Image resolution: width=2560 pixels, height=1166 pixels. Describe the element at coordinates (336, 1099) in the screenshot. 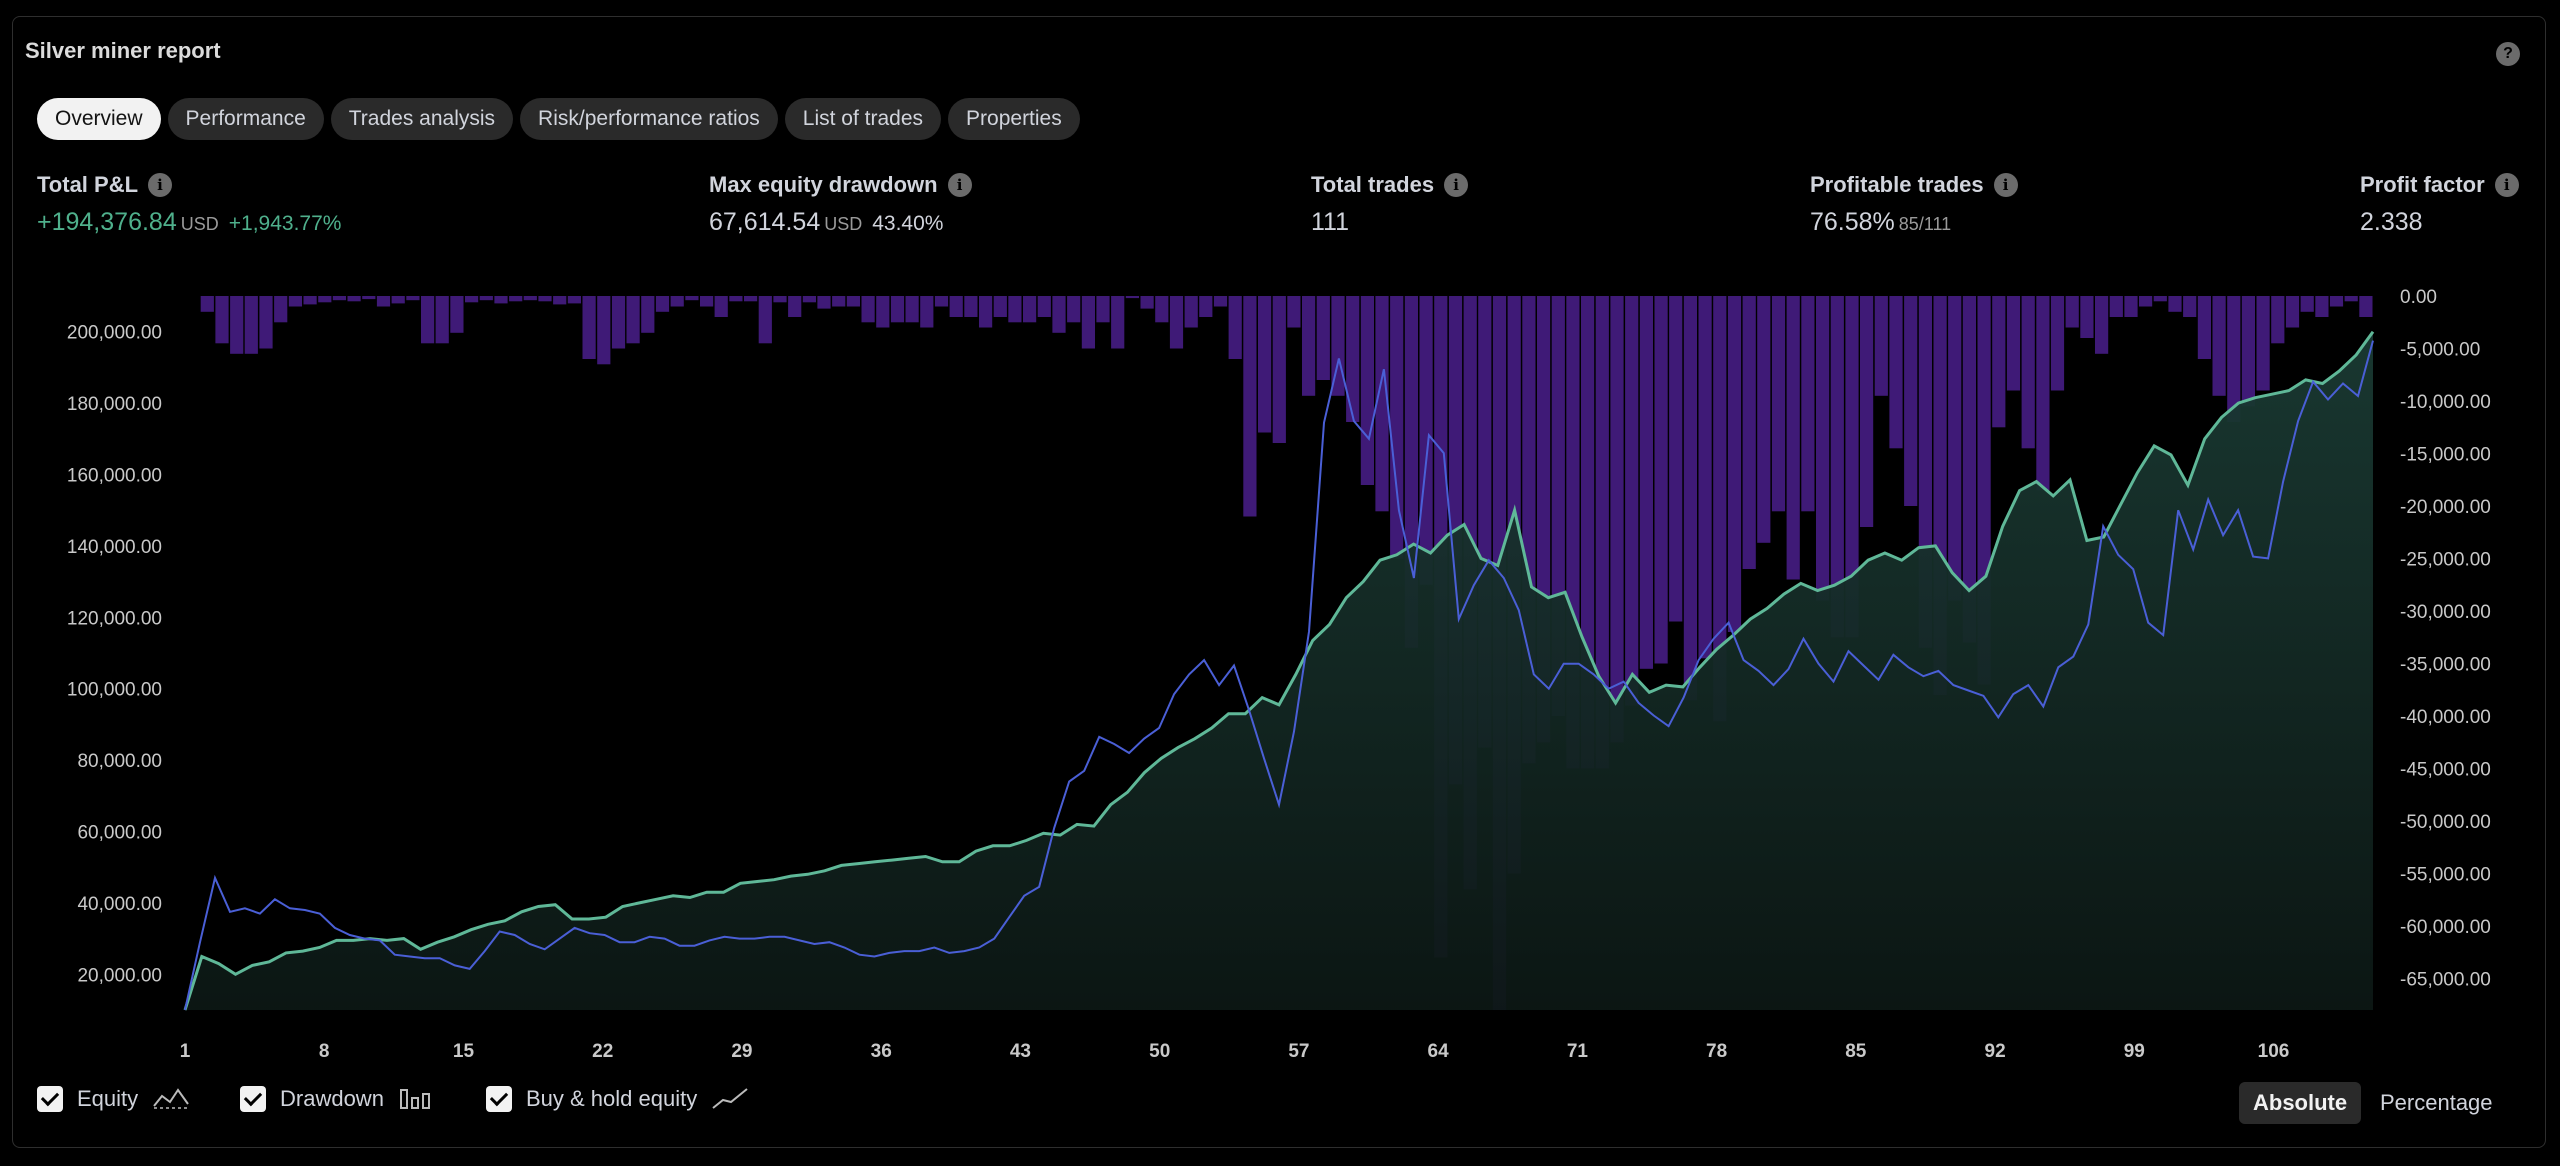

I see `legend-drawdown: Drawdown` at that location.